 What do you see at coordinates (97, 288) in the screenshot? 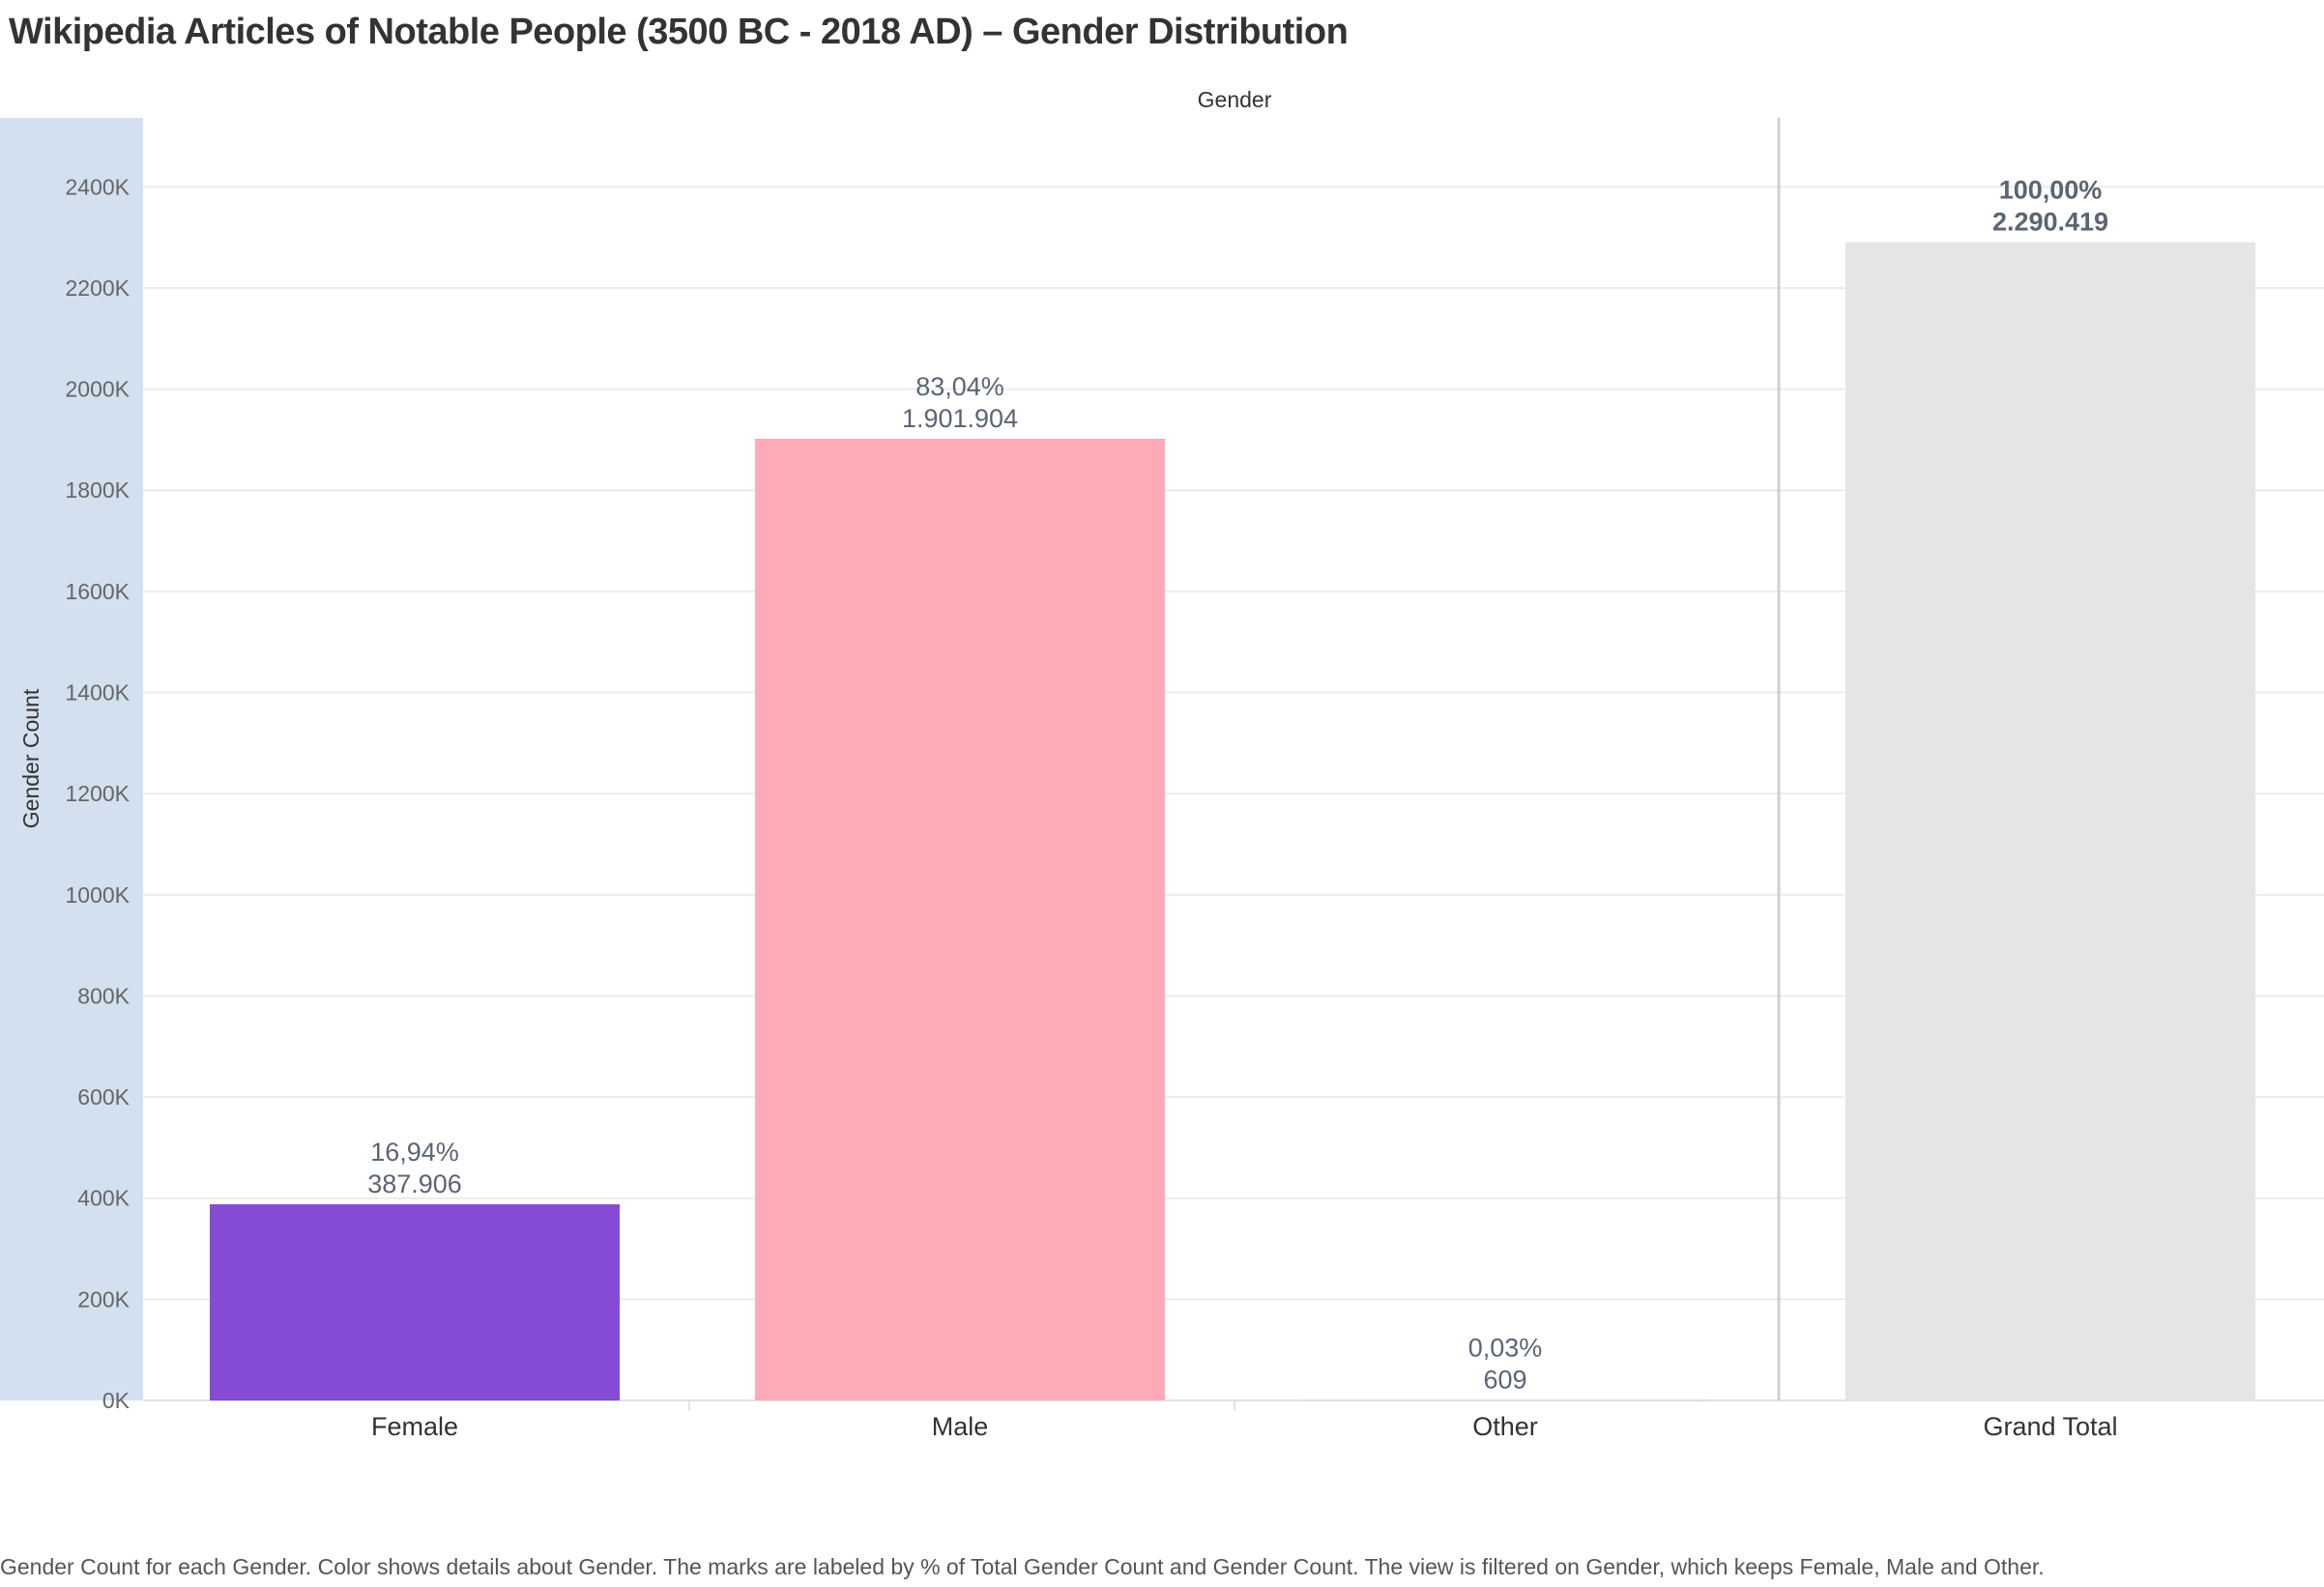
I see `y-tick-label: 2200K` at bounding box center [97, 288].